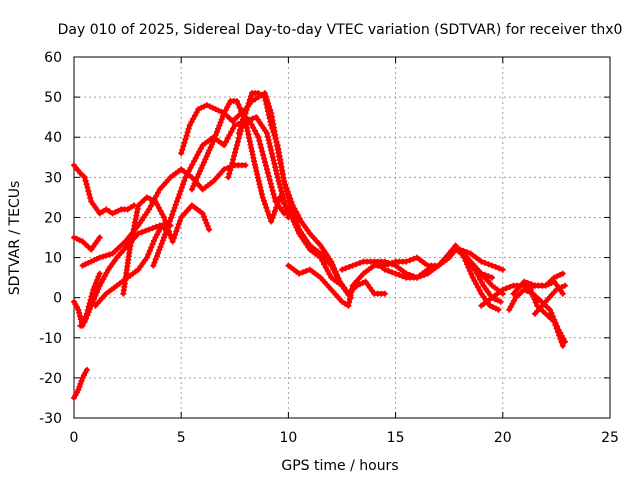  What do you see at coordinates (181, 438) in the screenshot?
I see `x-tick-label: 5` at bounding box center [181, 438].